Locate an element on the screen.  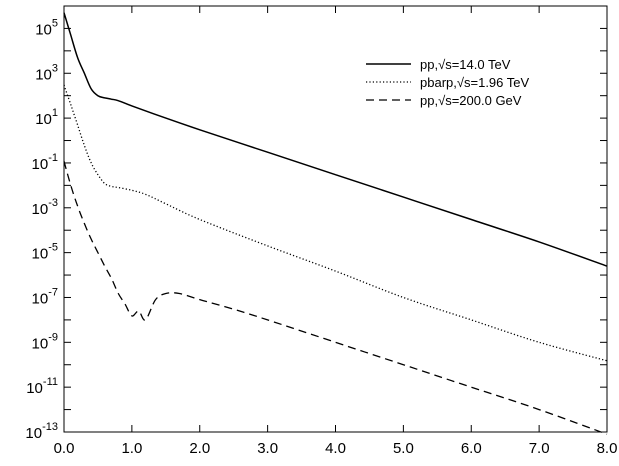
y-tick-label: 10¹ is located at coordinates (46, 117).